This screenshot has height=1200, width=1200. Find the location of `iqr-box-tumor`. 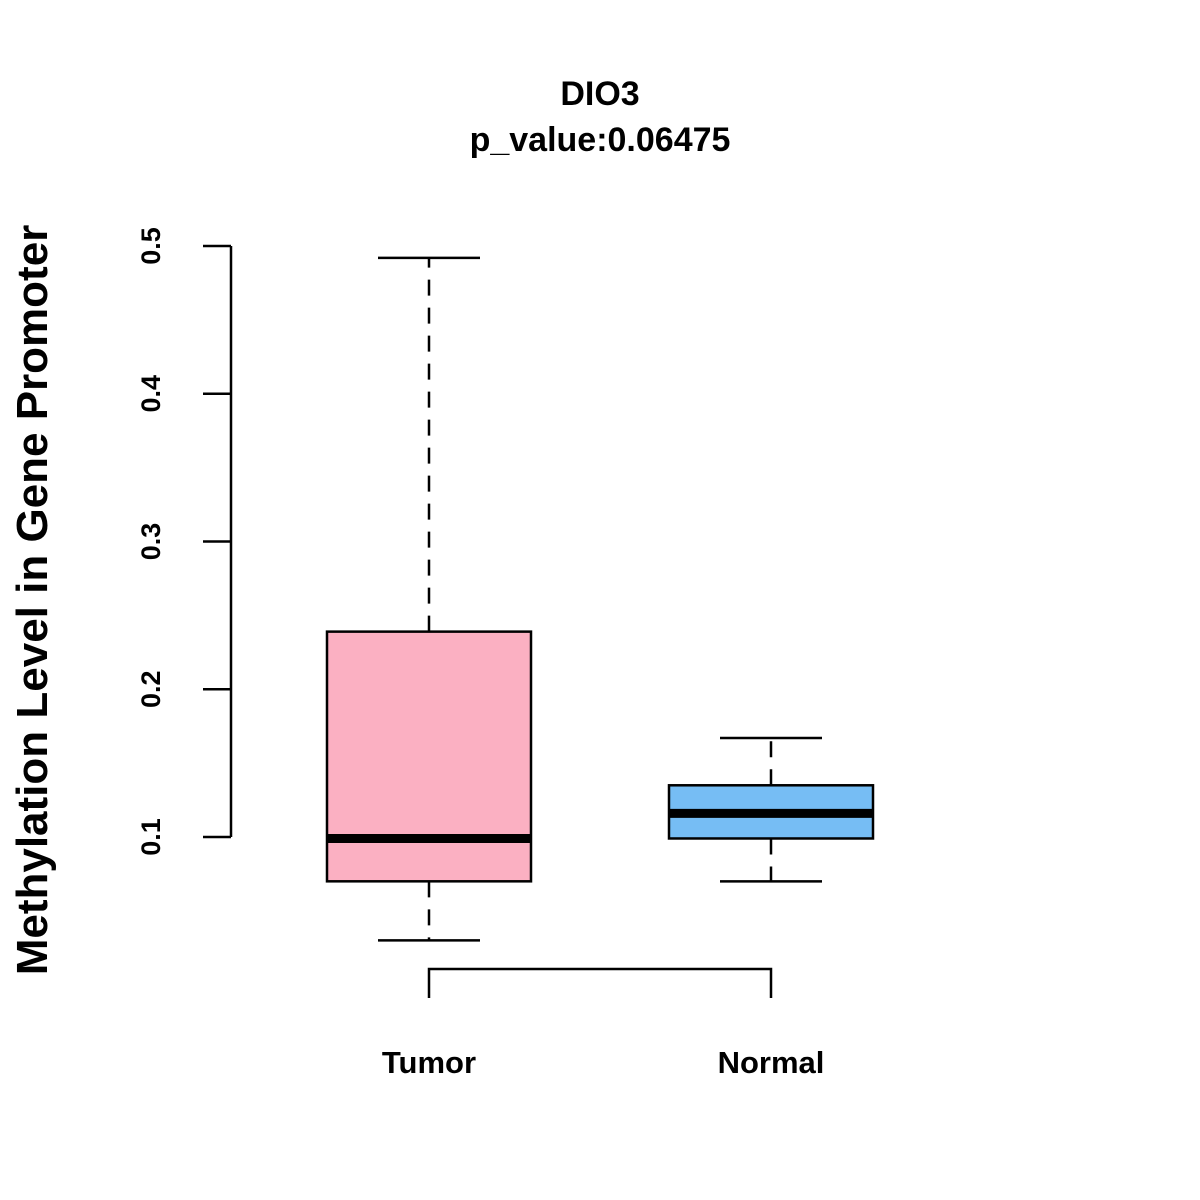

iqr-box-tumor is located at coordinates (429, 756).